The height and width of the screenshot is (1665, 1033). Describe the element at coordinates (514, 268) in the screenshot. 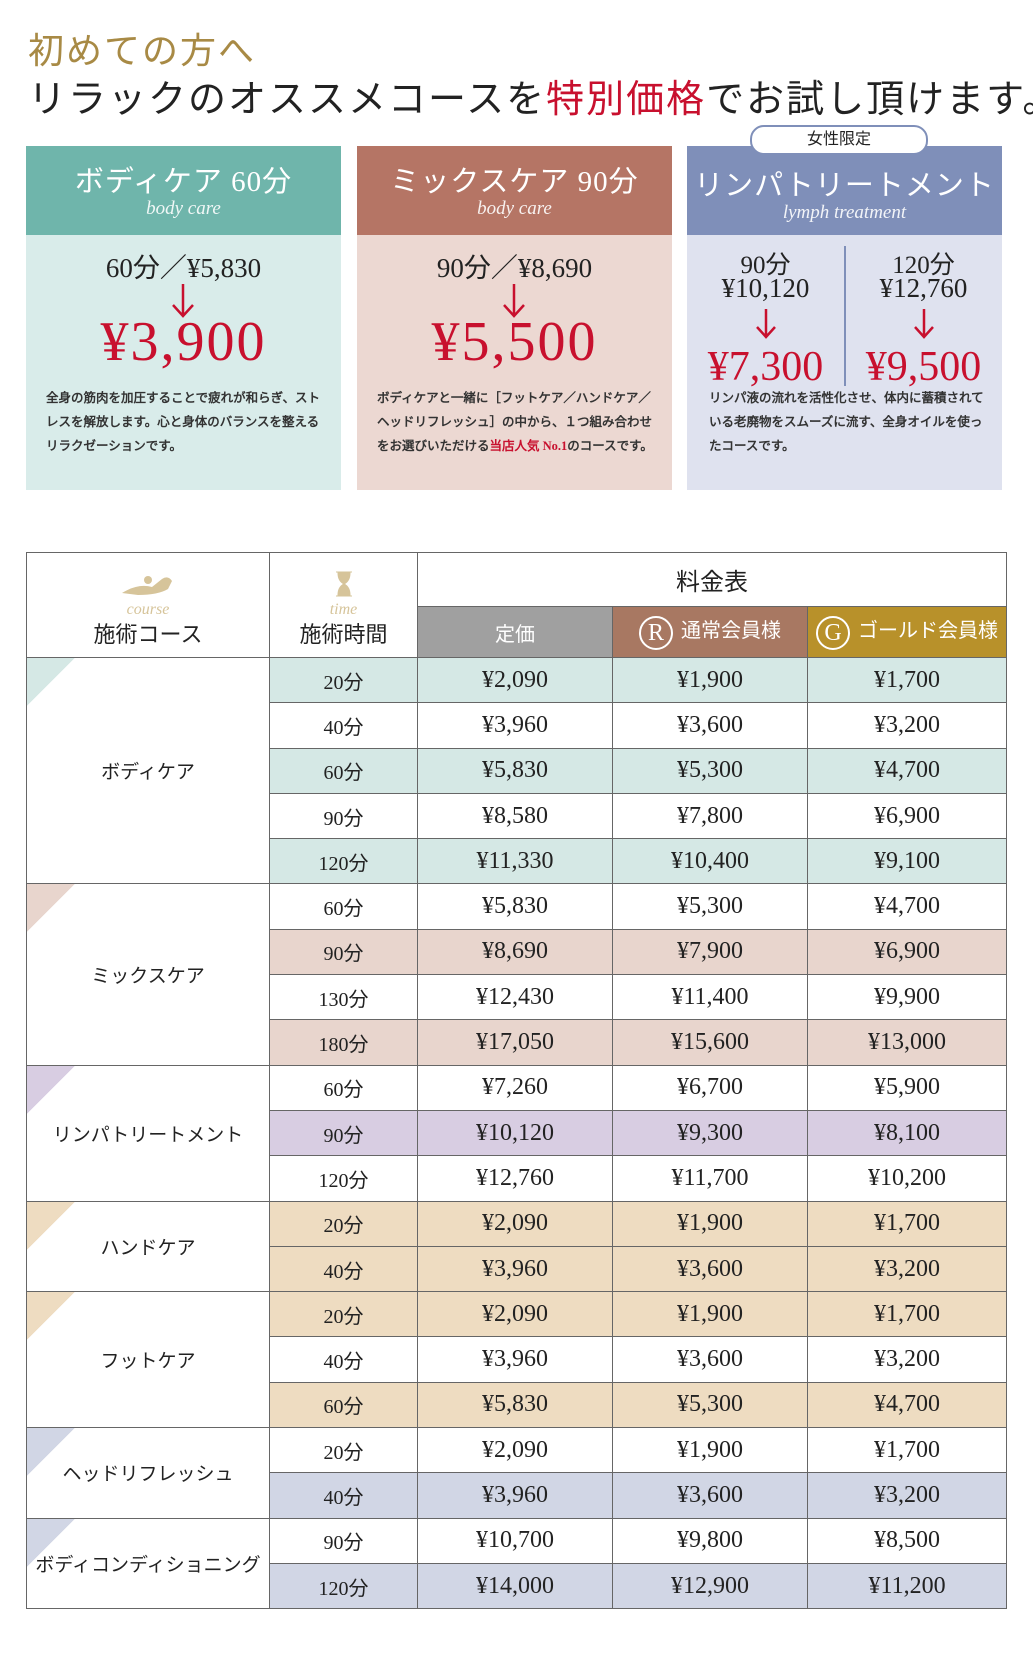

I see `list-price: 90分／¥8,690` at that location.